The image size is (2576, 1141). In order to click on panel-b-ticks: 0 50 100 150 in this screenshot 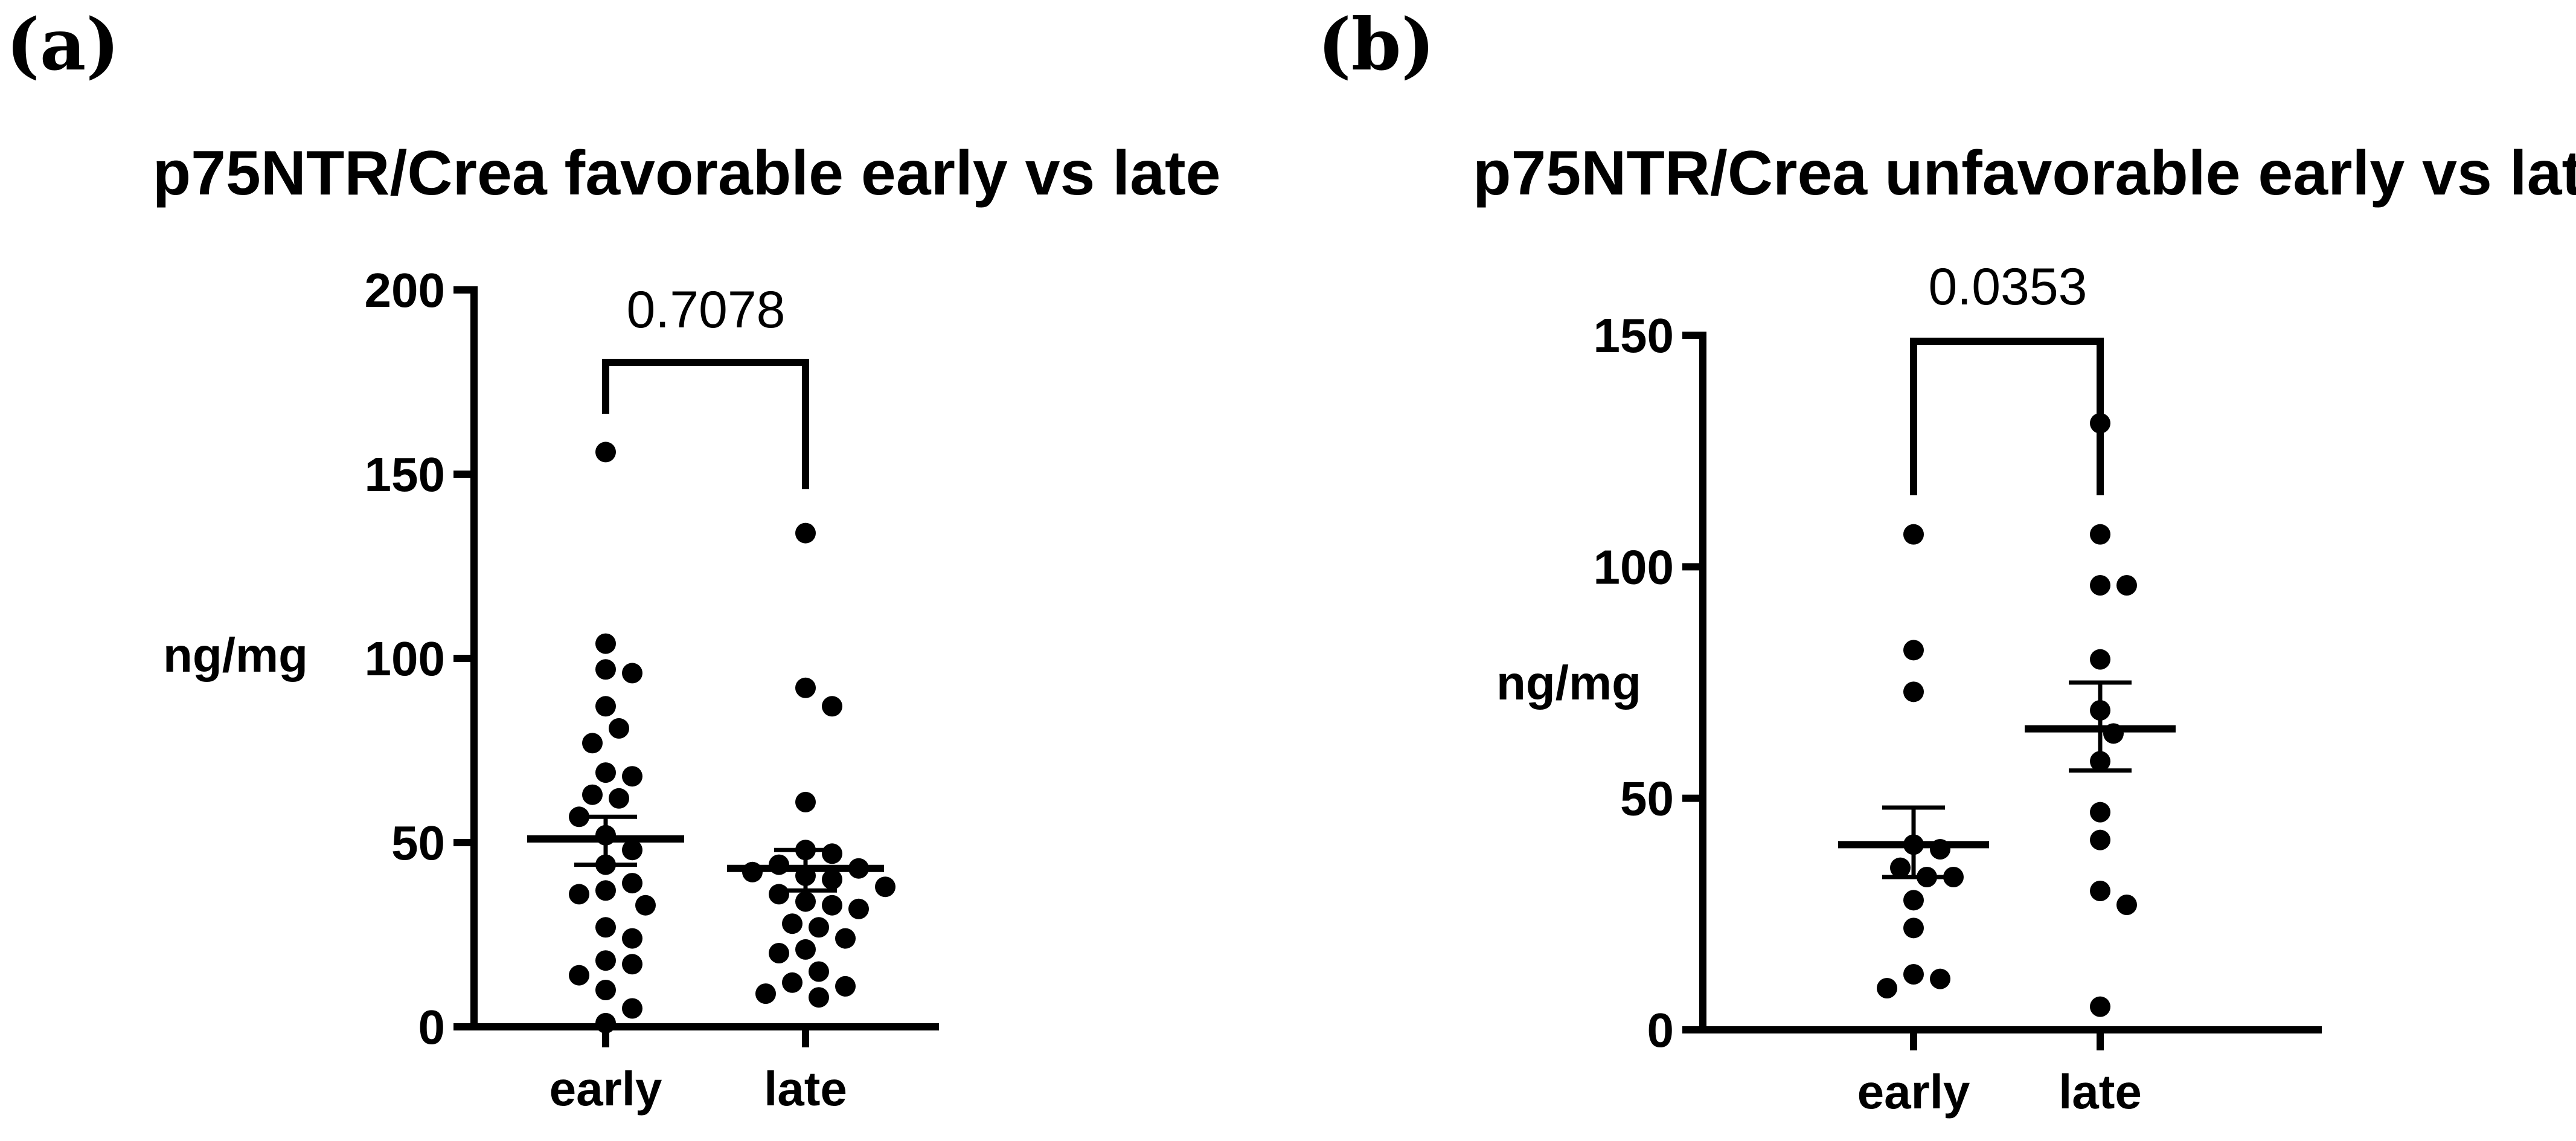, I will do `click(1849, 683)`.